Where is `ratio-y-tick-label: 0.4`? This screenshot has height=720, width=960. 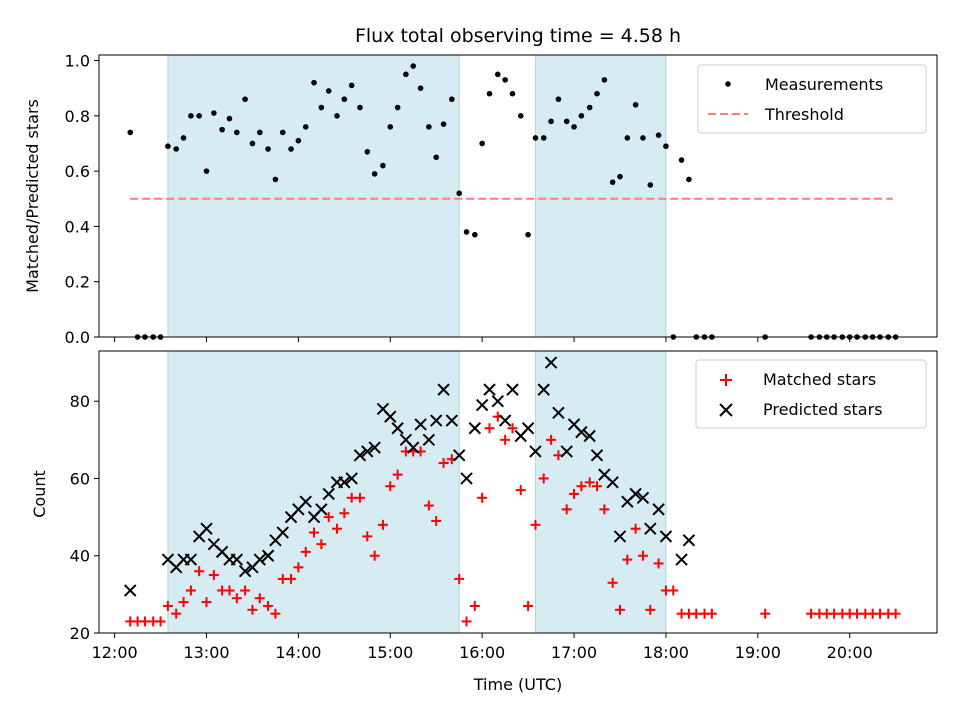 ratio-y-tick-label: 0.4 is located at coordinates (77, 226).